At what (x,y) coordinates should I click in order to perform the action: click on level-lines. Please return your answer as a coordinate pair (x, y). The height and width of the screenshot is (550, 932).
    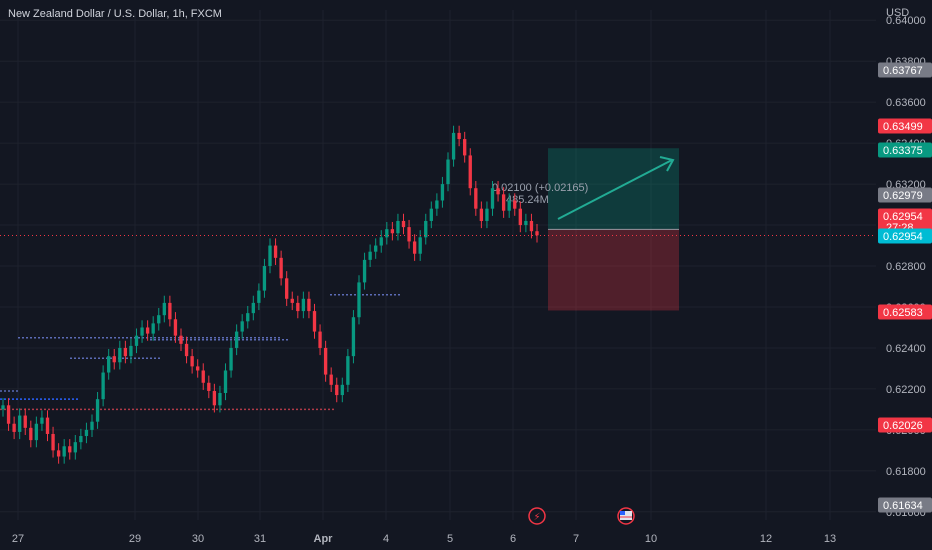
    Looking at the image, I should click on (200, 352).